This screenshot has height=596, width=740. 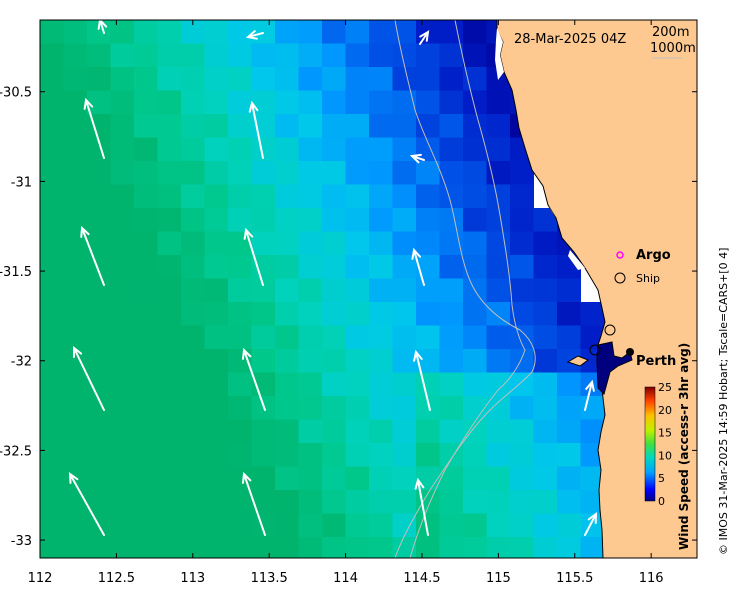 What do you see at coordinates (253, 379) in the screenshot?
I see `wind-arrow-icon` at bounding box center [253, 379].